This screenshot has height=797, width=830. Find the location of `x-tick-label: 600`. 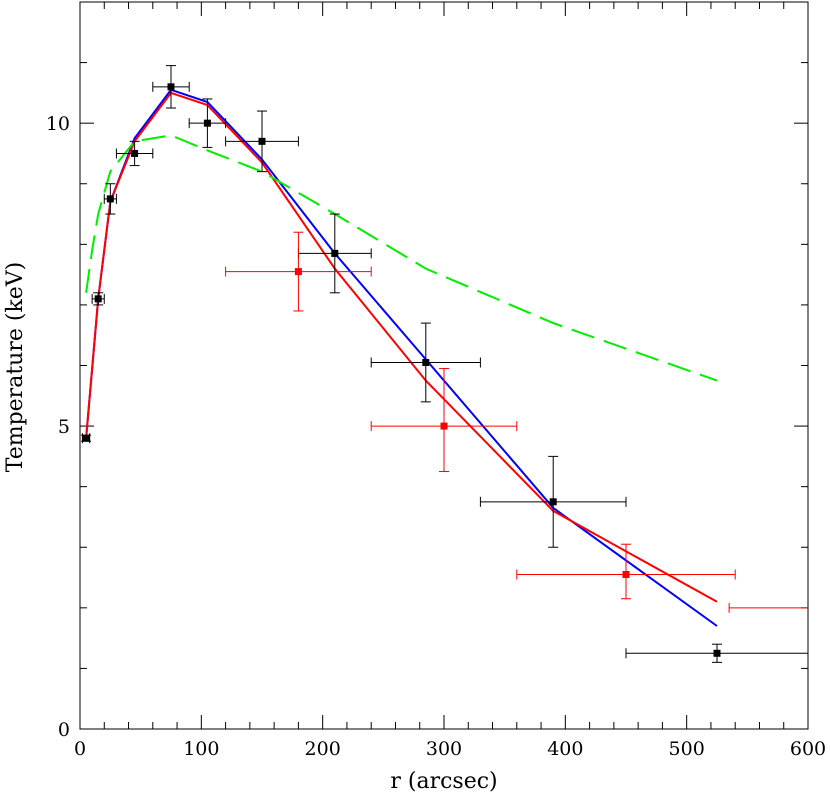

x-tick-label: 600 is located at coordinates (808, 749).